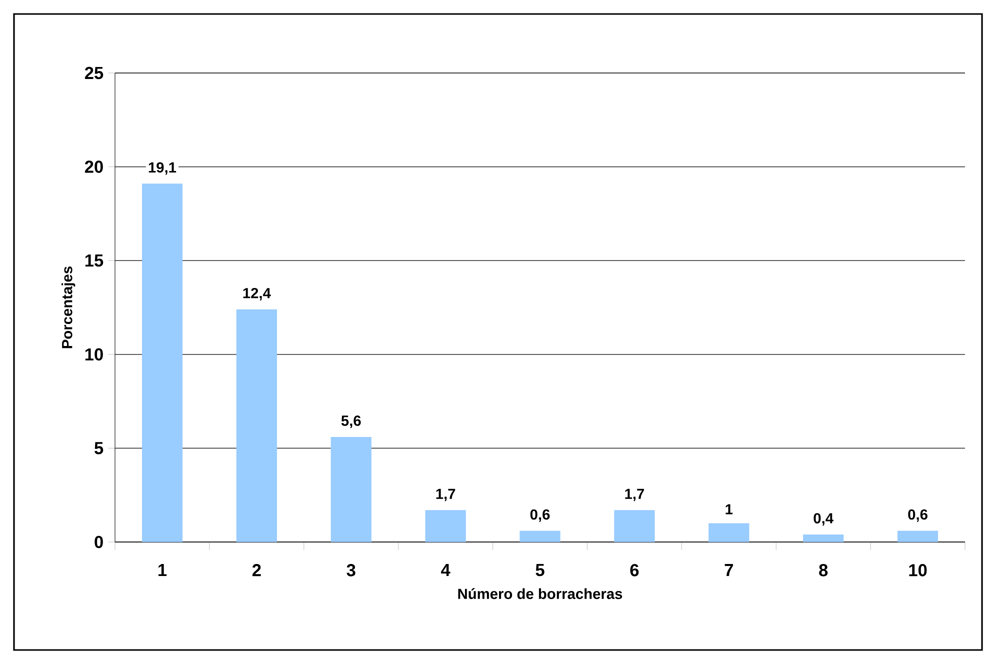  Describe the element at coordinates (729, 509) in the screenshot. I see `data-label: 1` at that location.